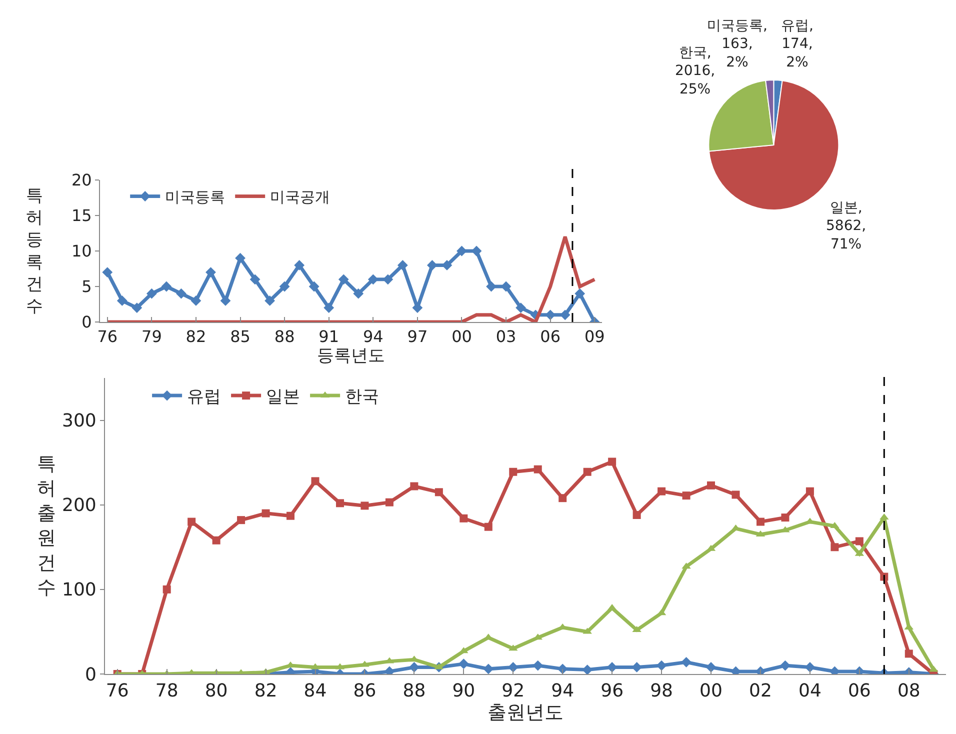  I want to click on x-tick-label: 04, so click(810, 691).